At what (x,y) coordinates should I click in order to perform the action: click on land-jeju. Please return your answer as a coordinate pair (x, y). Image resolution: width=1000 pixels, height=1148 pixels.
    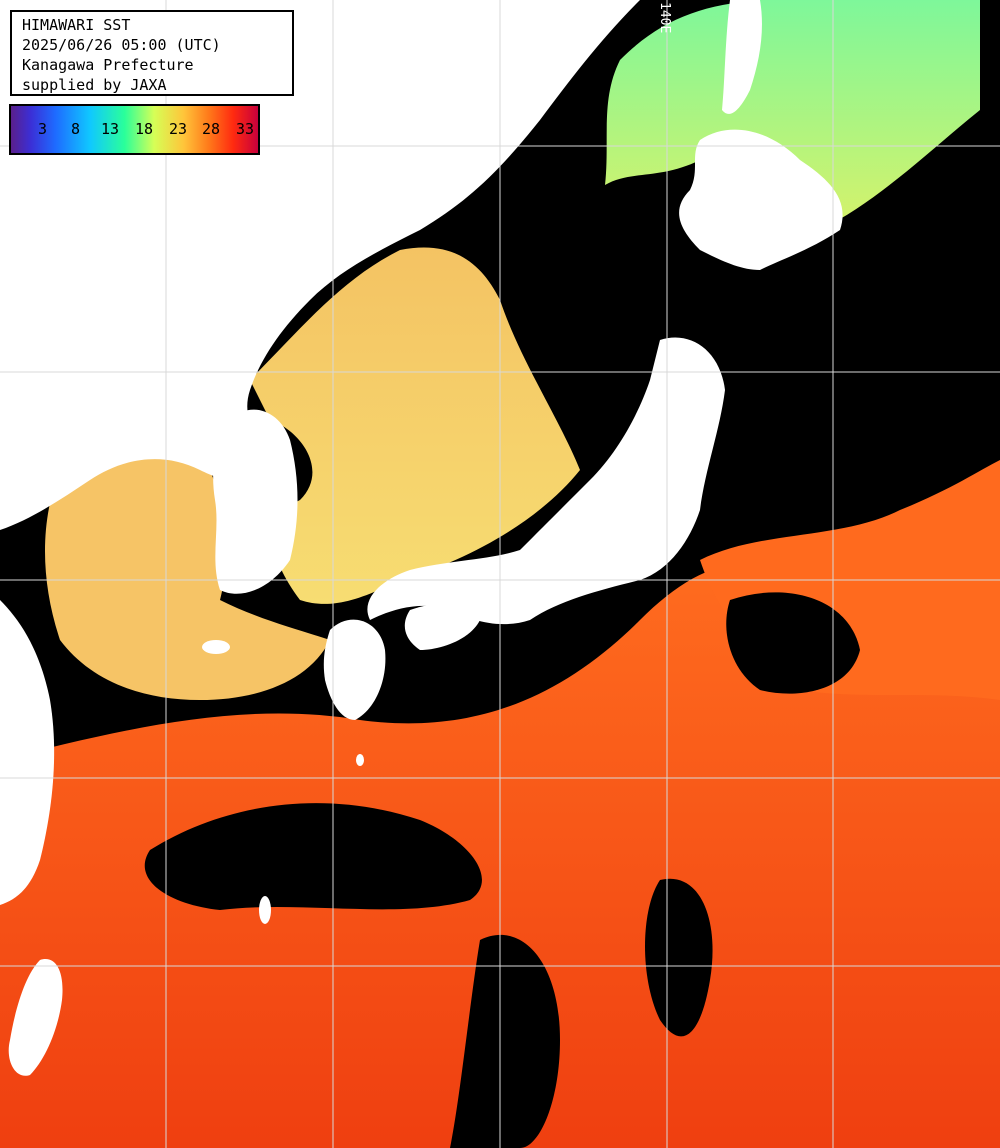
    Looking at the image, I should click on (216, 647).